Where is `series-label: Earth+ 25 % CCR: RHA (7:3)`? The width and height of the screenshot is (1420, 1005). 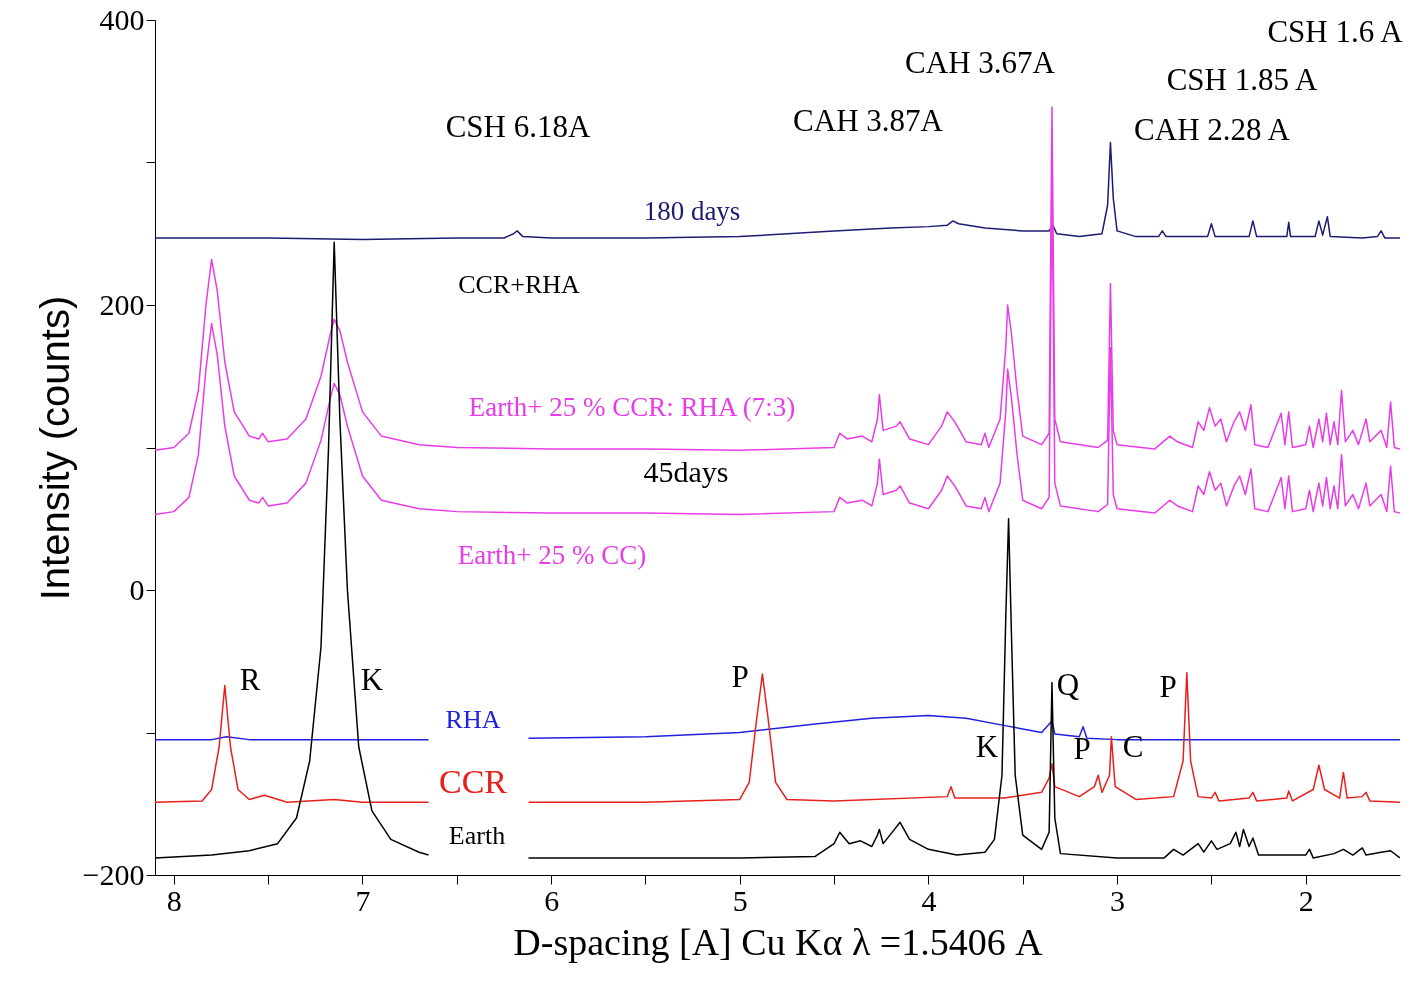 series-label: Earth+ 25 % CCR: RHA (7:3) is located at coordinates (632, 407).